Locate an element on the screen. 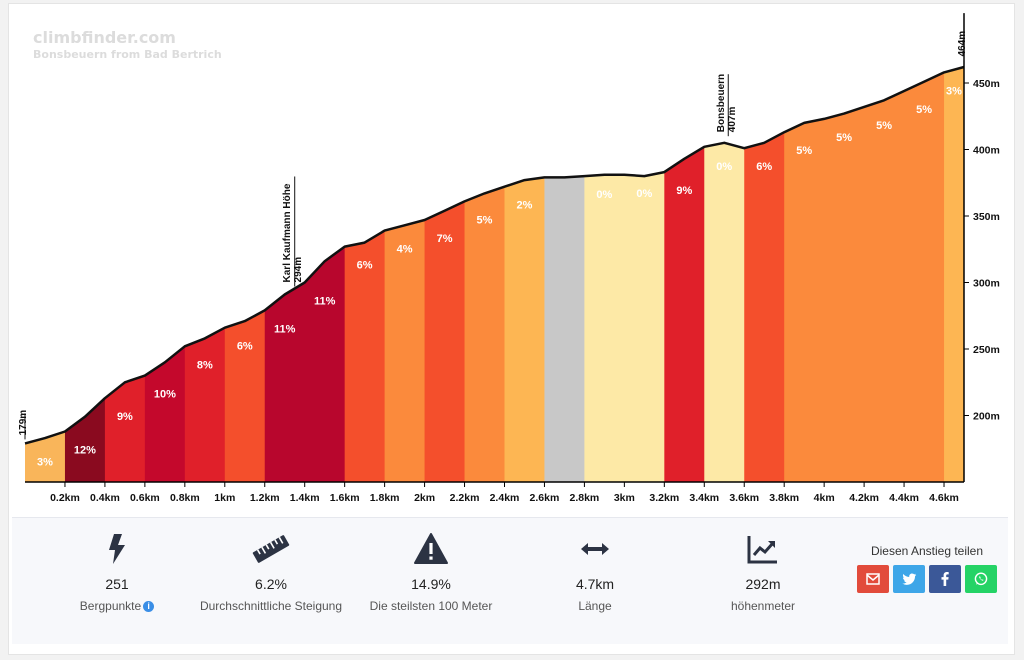  x-tick-label: 3.4km is located at coordinates (704, 498).